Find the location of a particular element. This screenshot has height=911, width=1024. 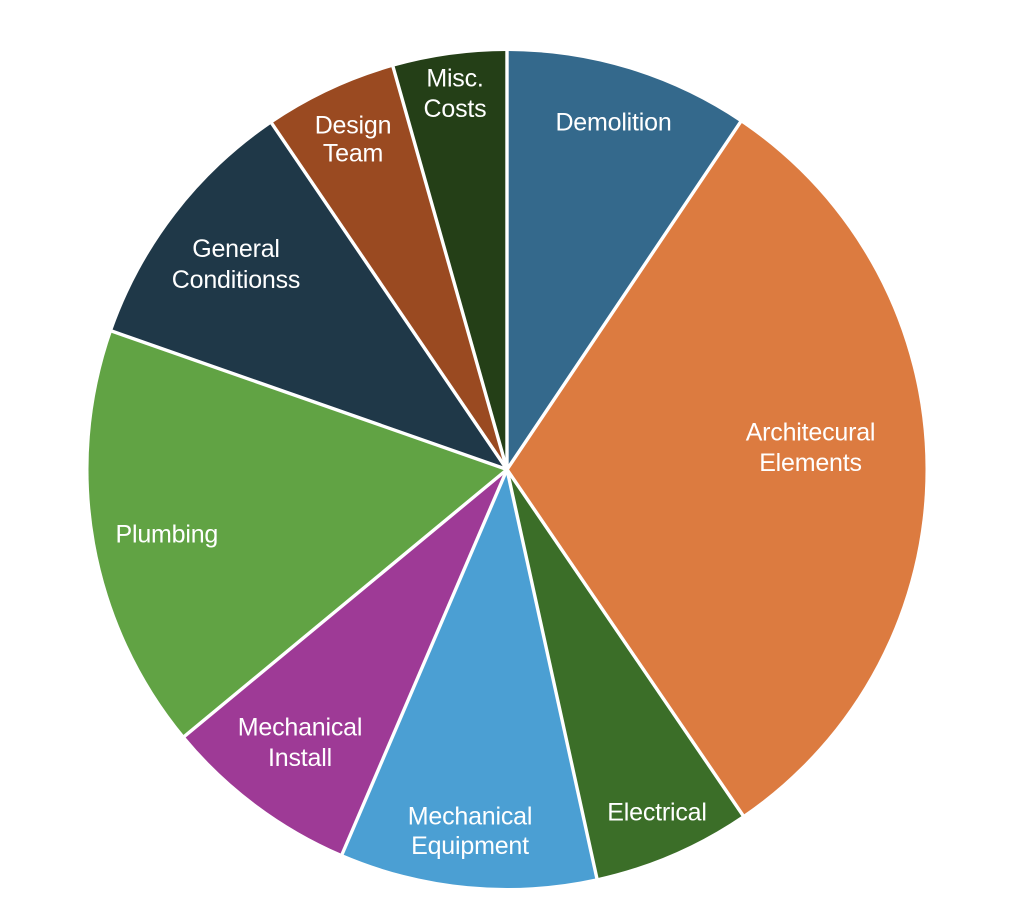

svg-text: Electrical is located at coordinates (656, 813).